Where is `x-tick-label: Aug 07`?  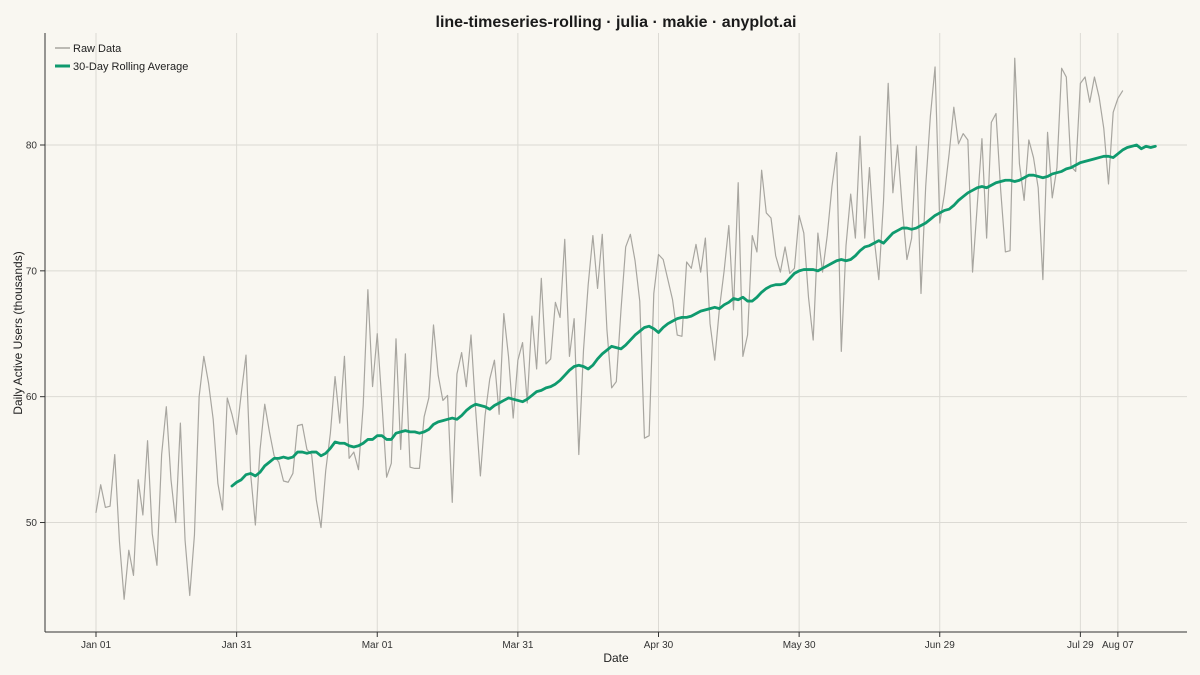
x-tick-label: Aug 07 is located at coordinates (1118, 645).